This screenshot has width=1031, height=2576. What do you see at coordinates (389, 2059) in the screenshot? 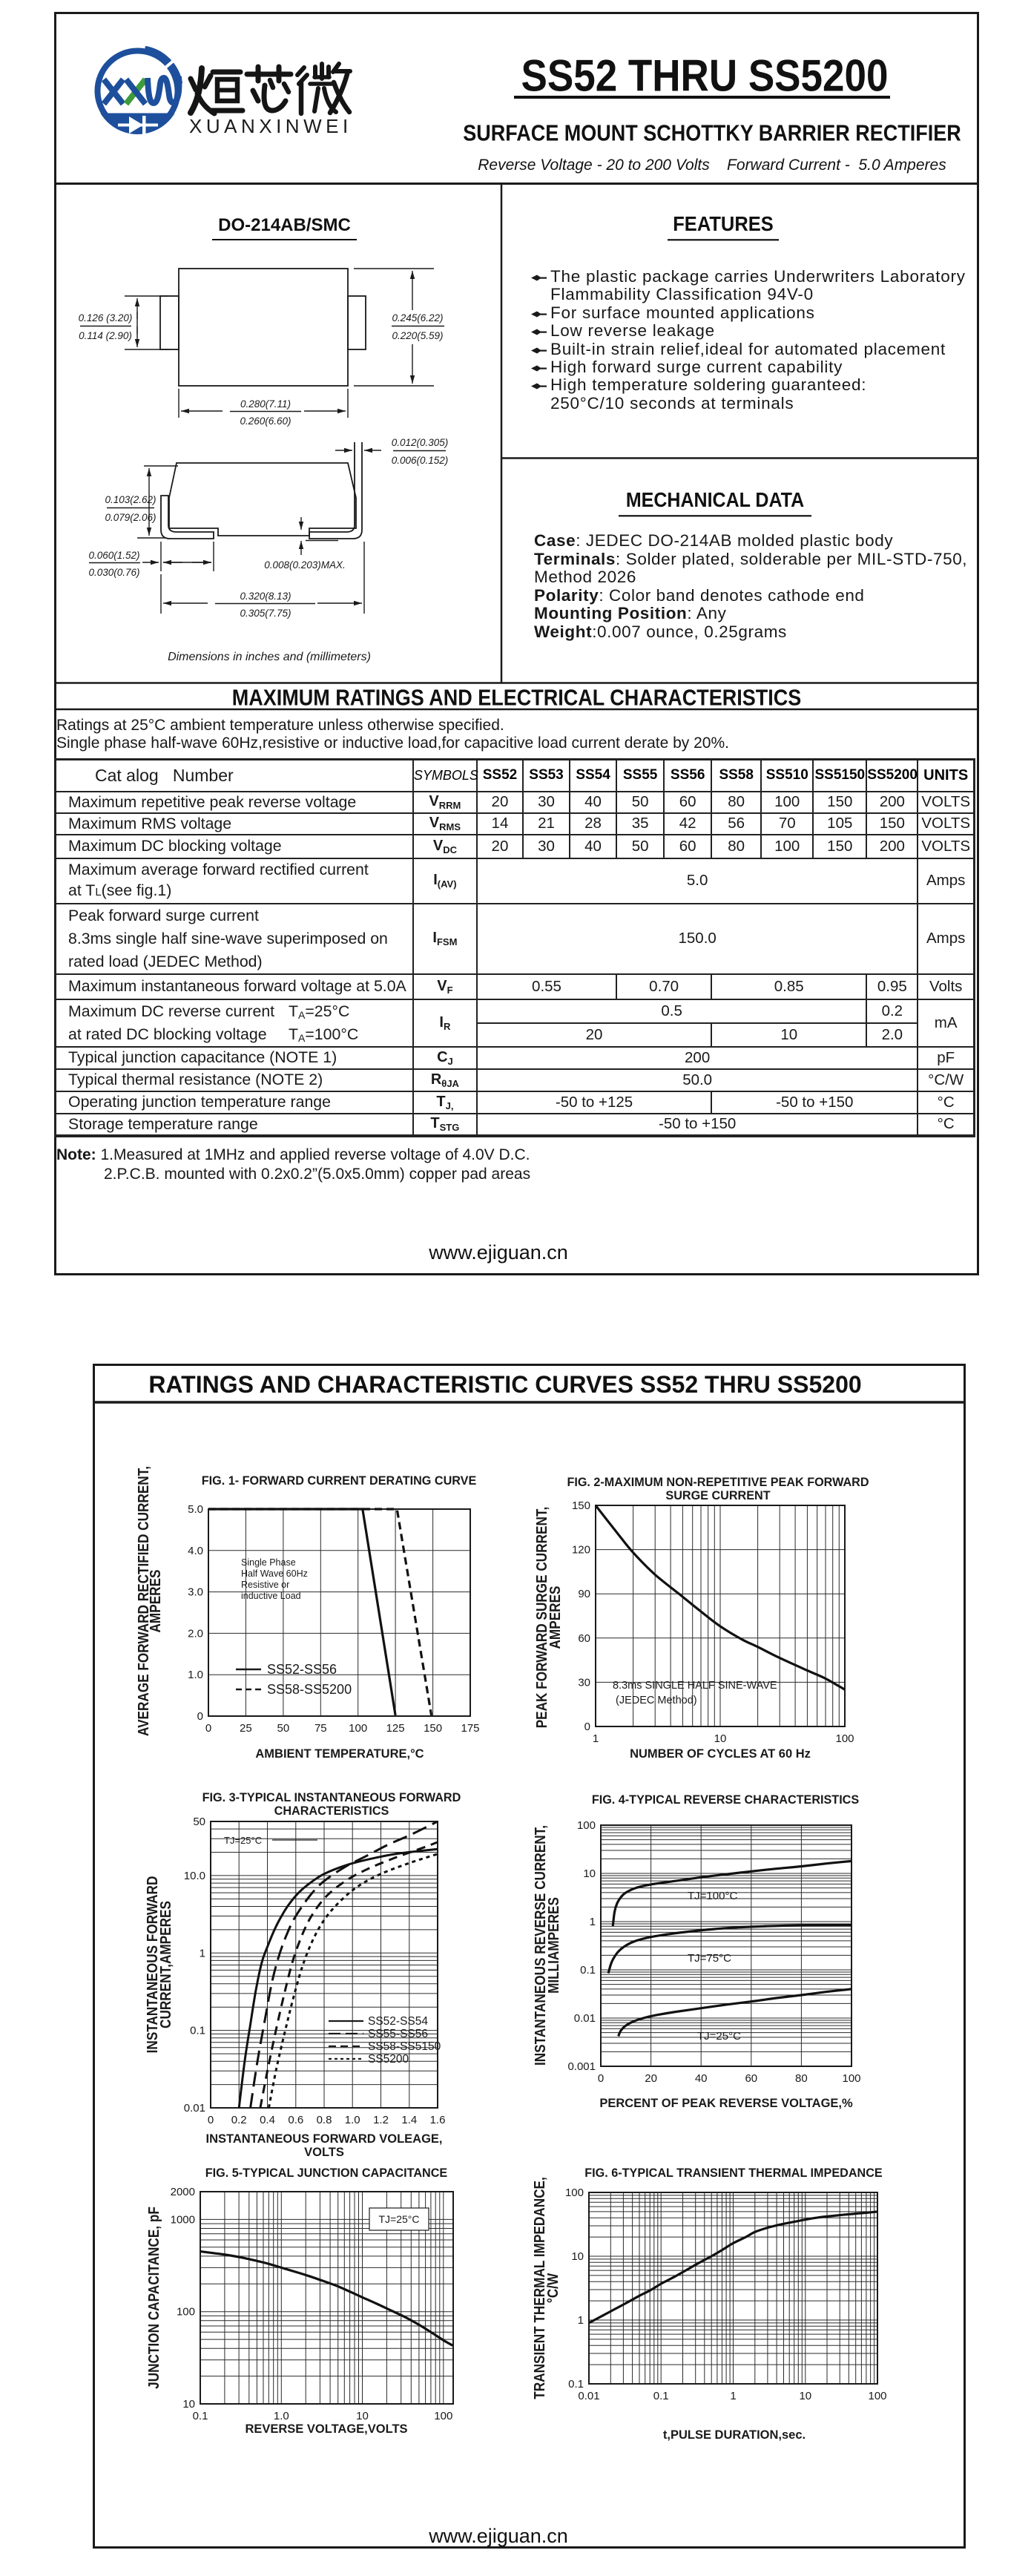
I see `svg-text: SS5200` at bounding box center [389, 2059].